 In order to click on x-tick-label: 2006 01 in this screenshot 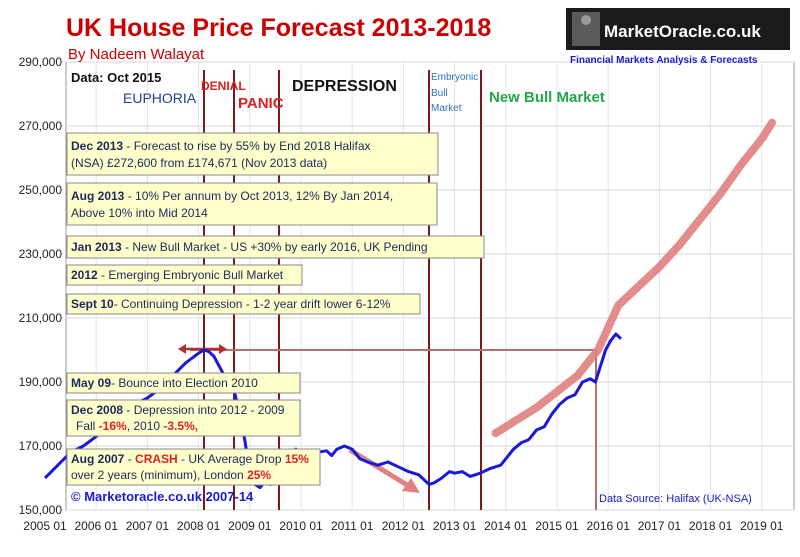, I will do `click(97, 526)`.